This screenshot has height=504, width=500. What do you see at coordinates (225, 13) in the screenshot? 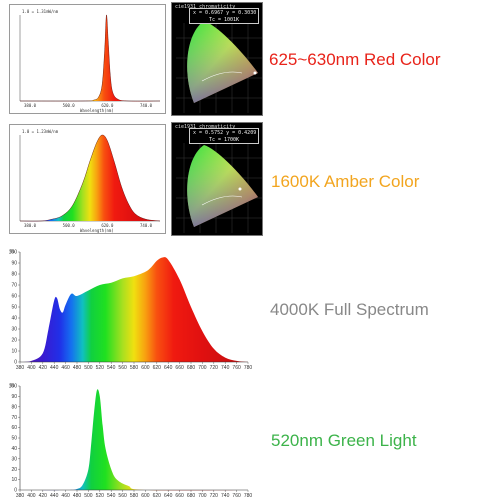
I see `cie-xy-readout: x = 0.6967 y = 0.3030` at bounding box center [225, 13].